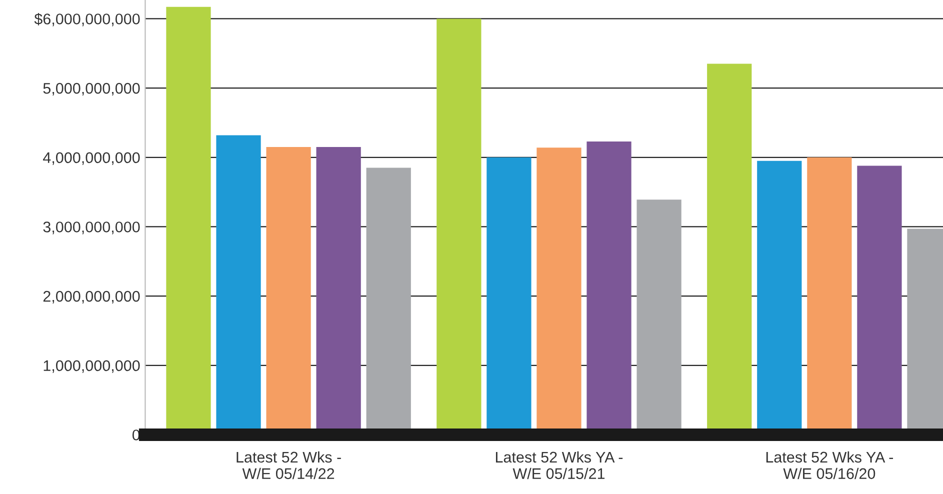 This screenshot has width=943, height=494. Describe the element at coordinates (288, 465) in the screenshot. I see `x-tick-label: Latest 52 Wks - W/E 05/14/22` at that location.